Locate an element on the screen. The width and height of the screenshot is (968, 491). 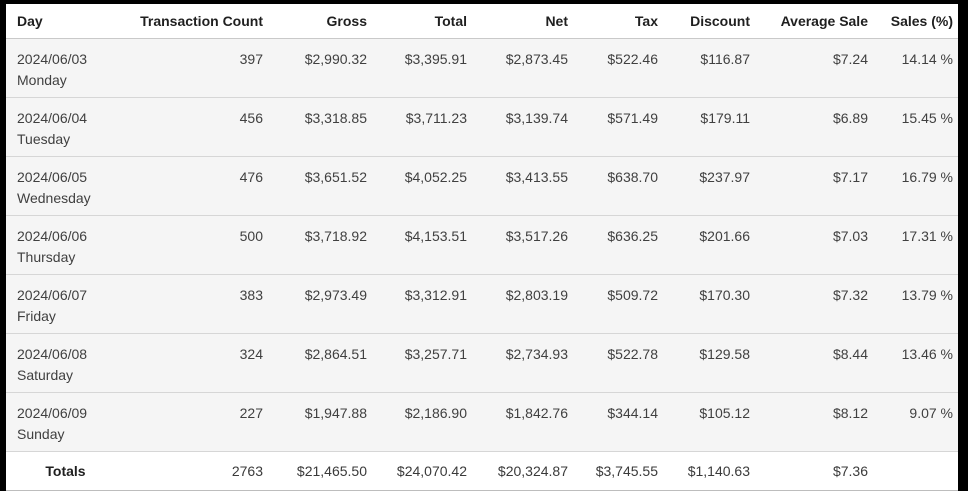
totals-tax: $3,745.55 is located at coordinates (626, 471).